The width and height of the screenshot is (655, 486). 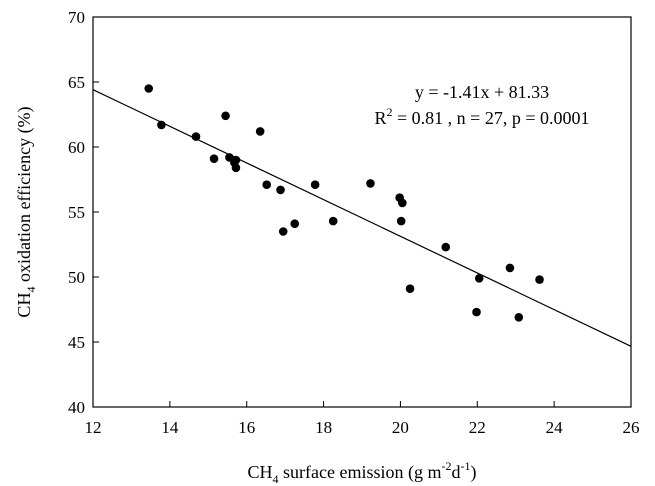 I want to click on y-tick-label: 40, so click(x=76, y=407).